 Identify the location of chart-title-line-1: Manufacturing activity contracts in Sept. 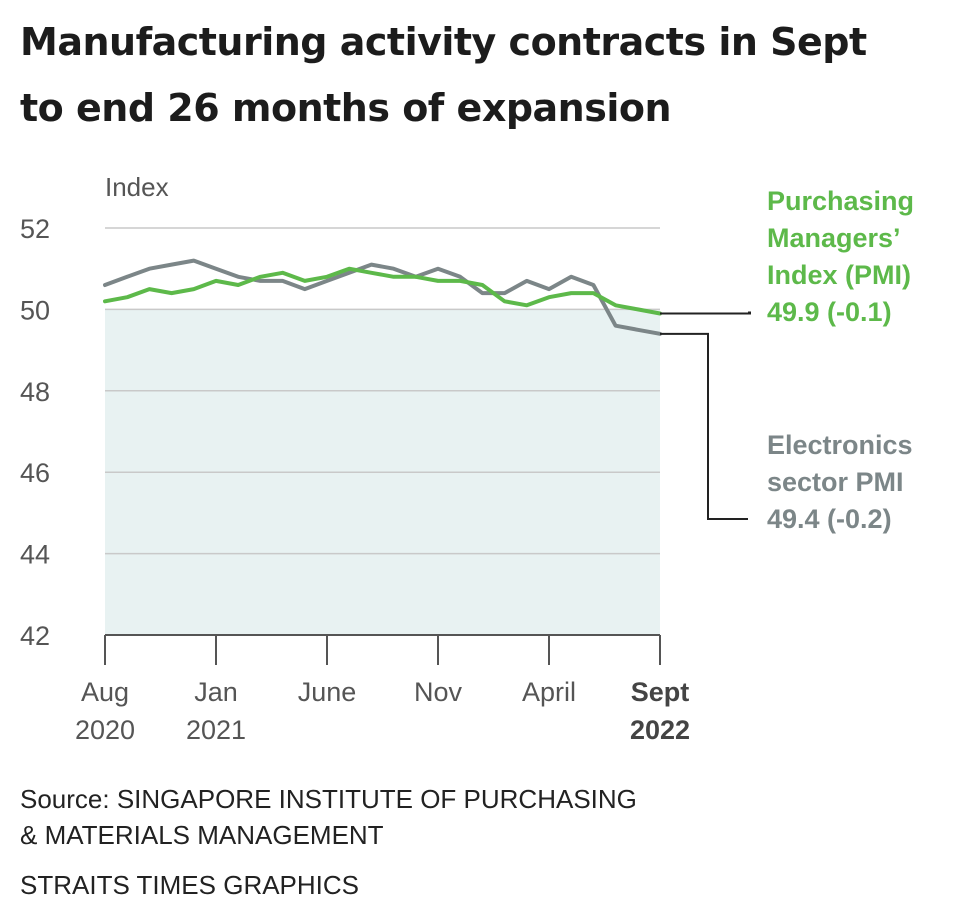
(443, 42).